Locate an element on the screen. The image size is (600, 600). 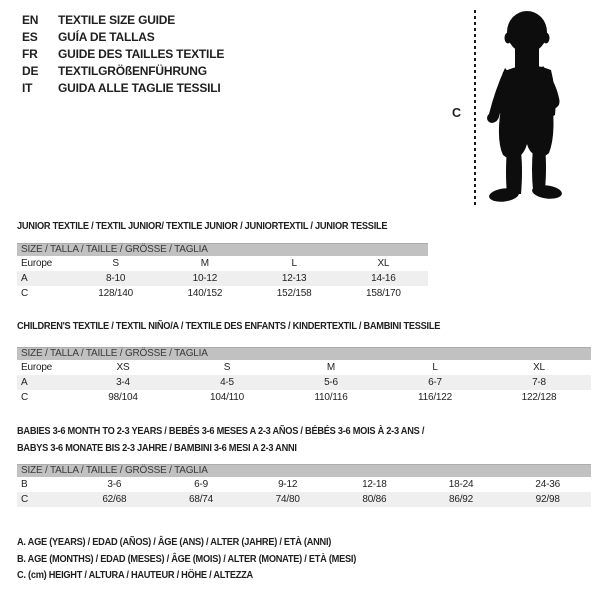
size-cell: 3-6 is located at coordinates (114, 484).